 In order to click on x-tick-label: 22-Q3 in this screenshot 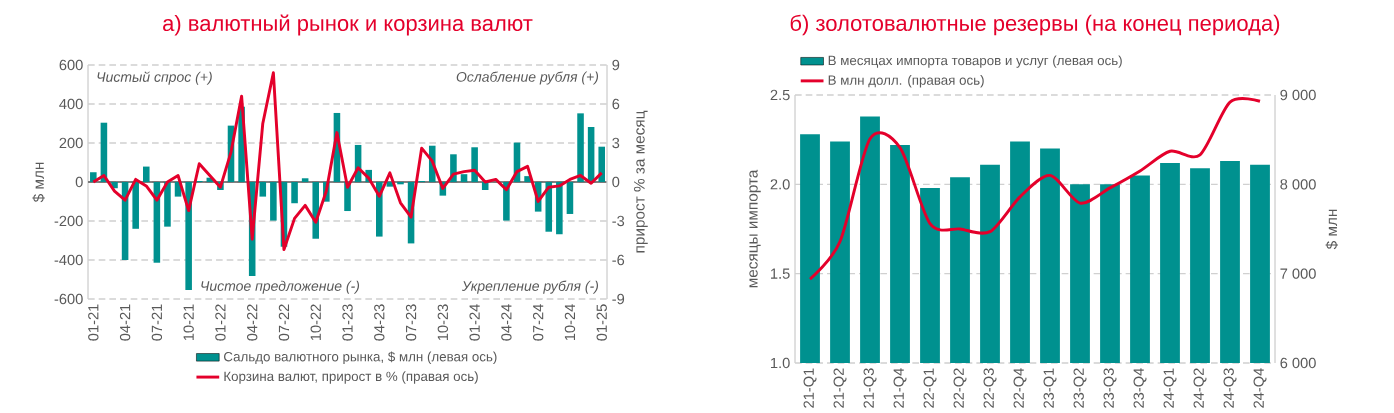, I will do `click(990, 388)`.